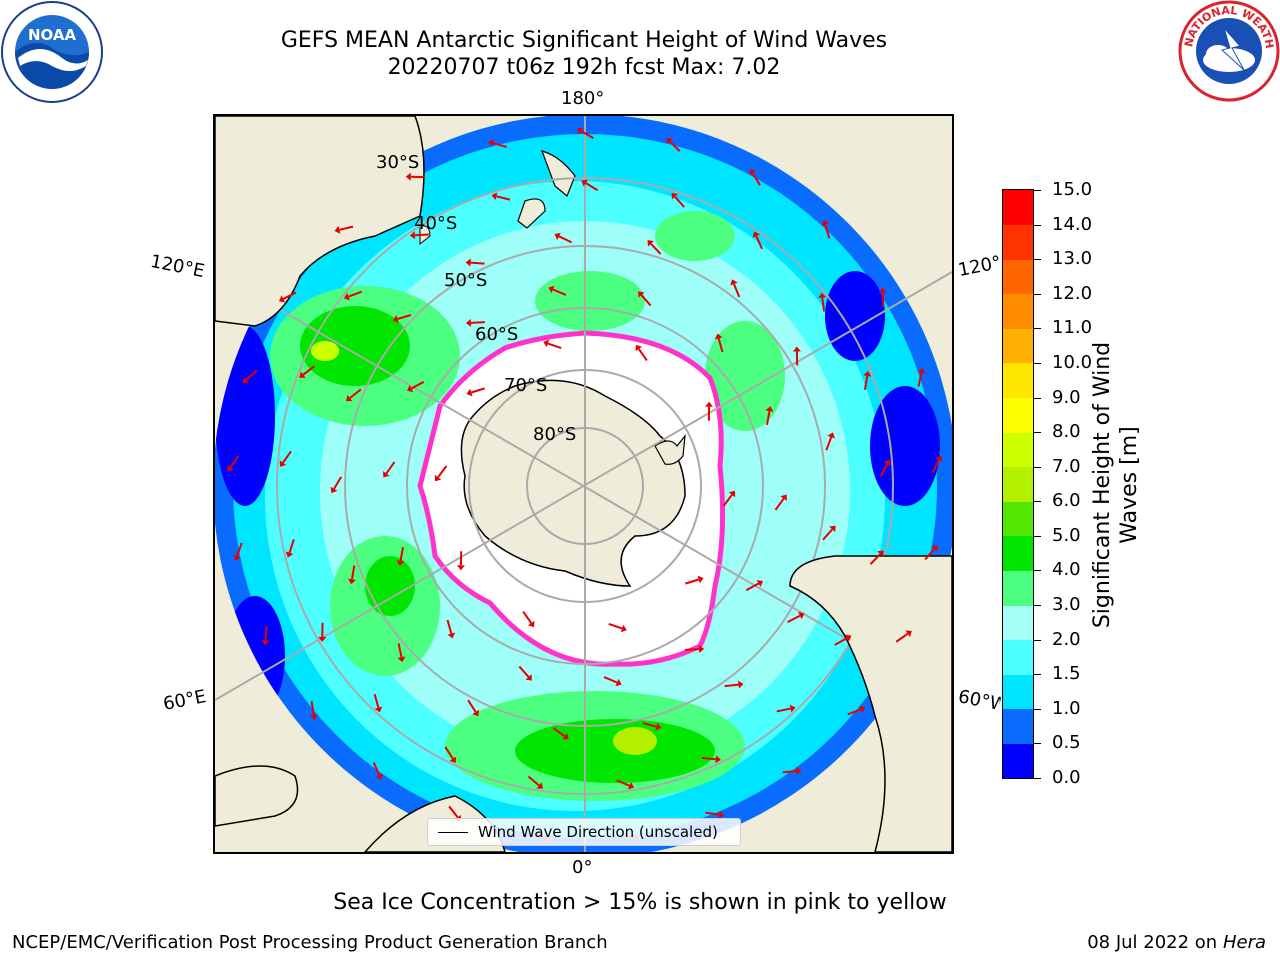 This screenshot has width=1280, height=960. What do you see at coordinates (1072, 259) in the screenshot?
I see `colorbar-tick-label: 13.0` at bounding box center [1072, 259].